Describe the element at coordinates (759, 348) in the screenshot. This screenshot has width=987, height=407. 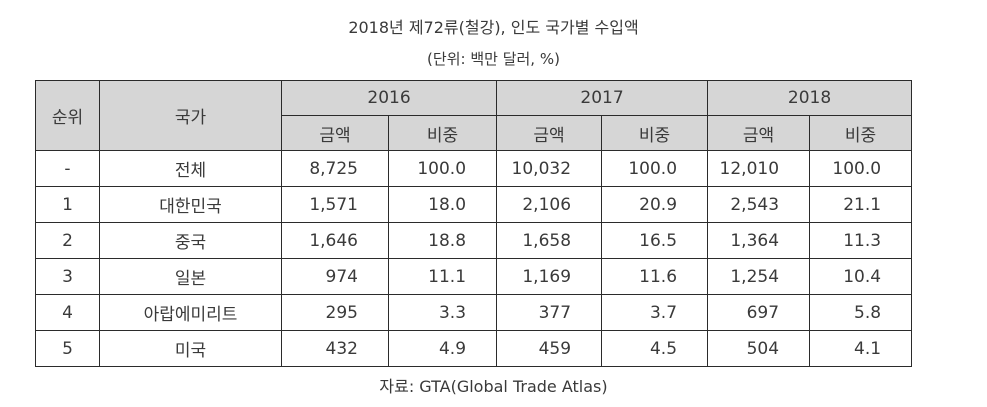
I see `amount-2018-cell: 504` at that location.